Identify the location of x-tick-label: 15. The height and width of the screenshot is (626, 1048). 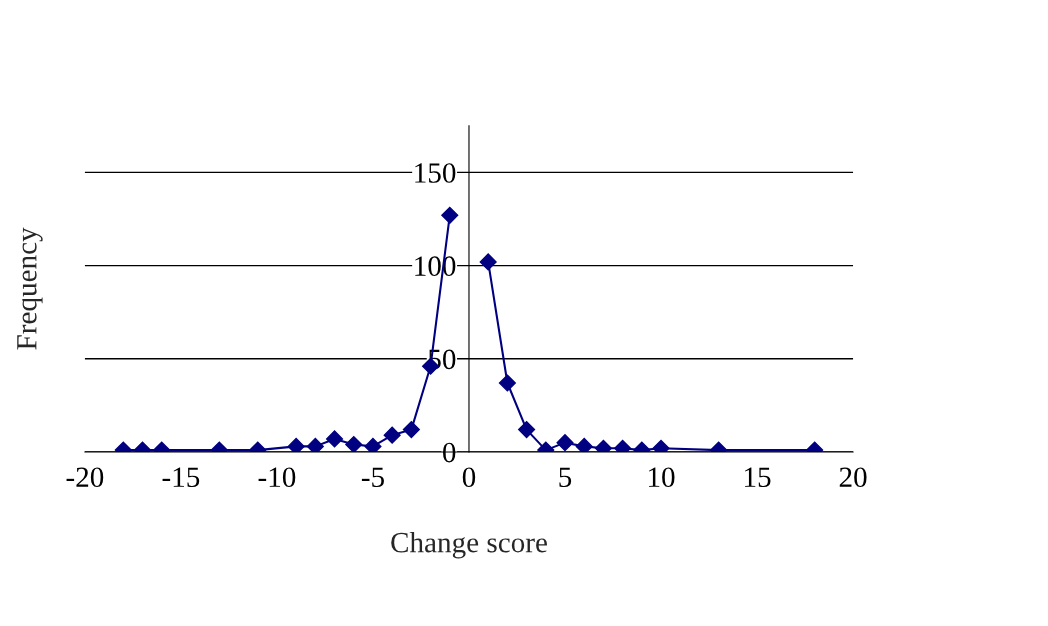
(758, 477).